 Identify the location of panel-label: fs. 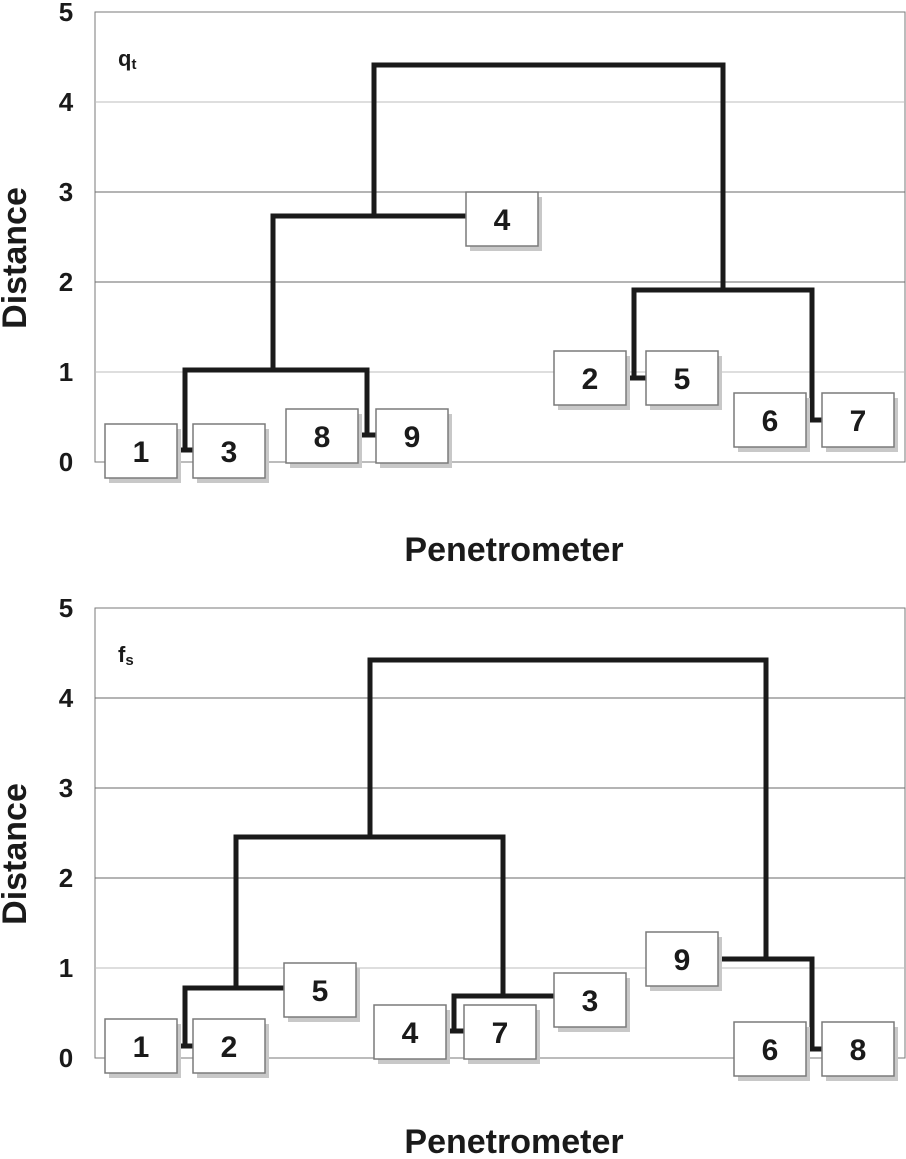
(126, 655).